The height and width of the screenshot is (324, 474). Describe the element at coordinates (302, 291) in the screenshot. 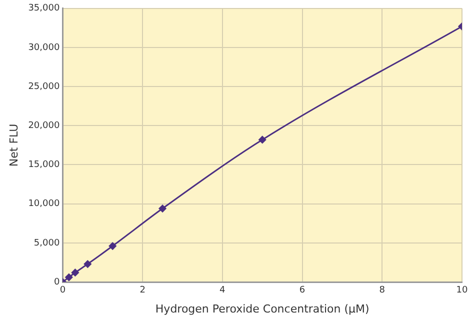

I see `x-tick-label: 6` at that location.